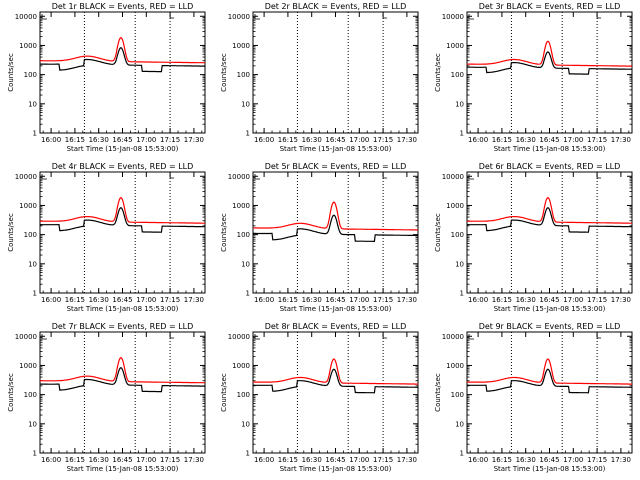  What do you see at coordinates (123, 166) in the screenshot?
I see `panel-title: Det 4r BLACK = Events, RED = LLD` at bounding box center [123, 166].